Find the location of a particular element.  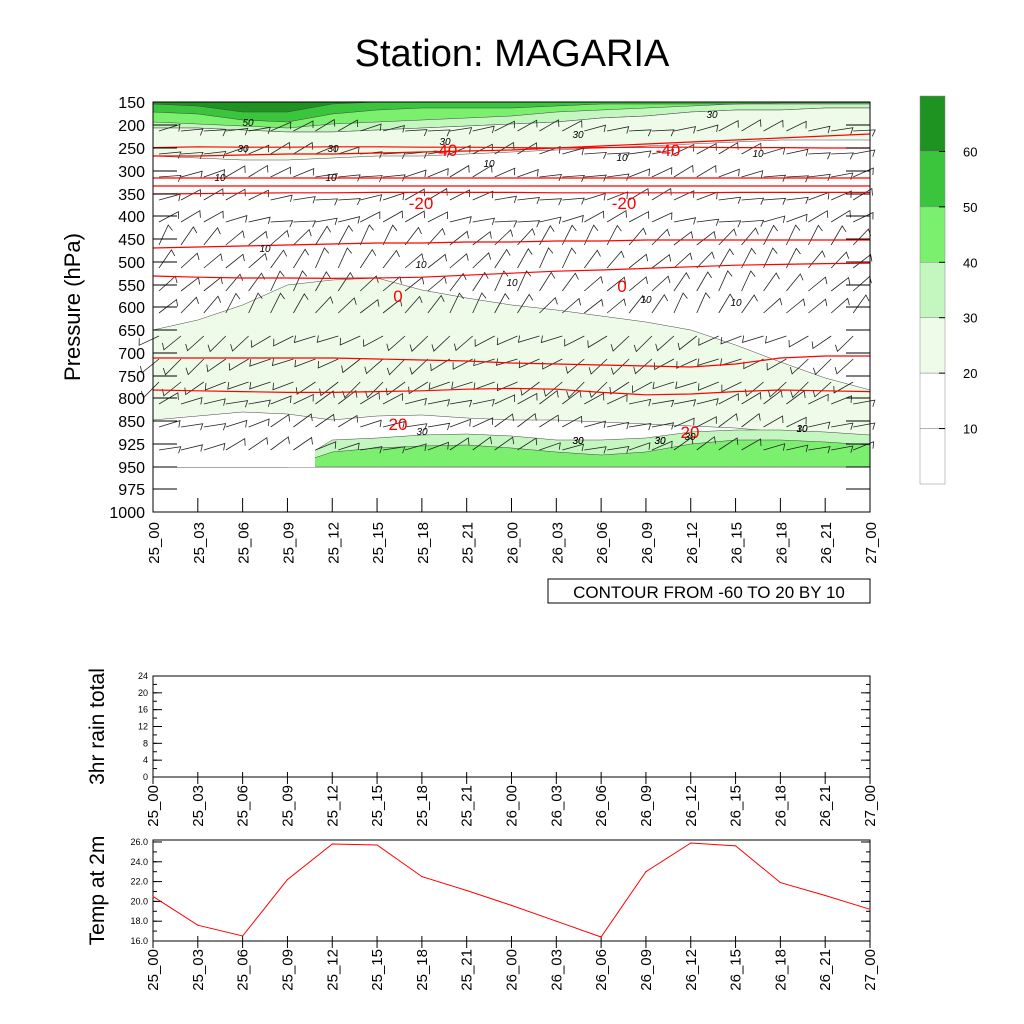

colorbar-swatch is located at coordinates (932, 290).